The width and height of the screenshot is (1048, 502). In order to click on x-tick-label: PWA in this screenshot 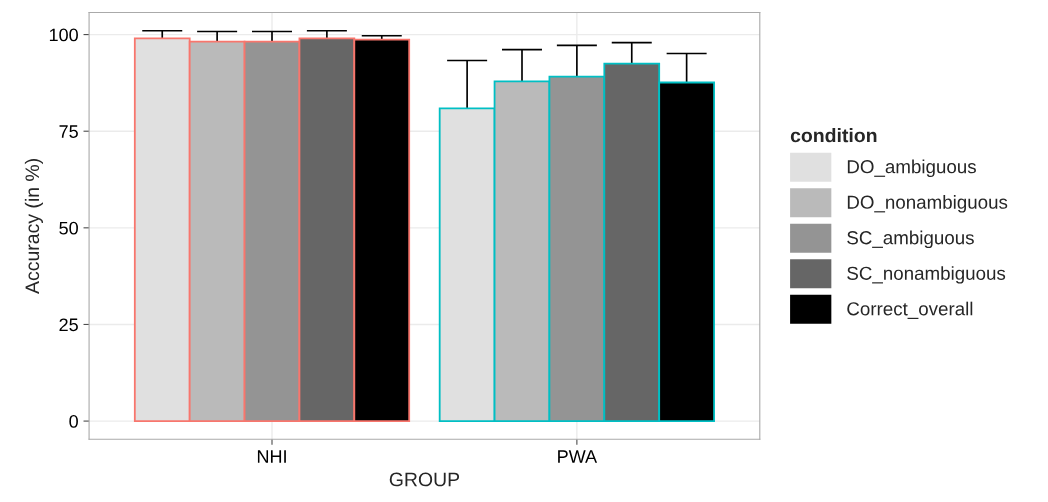, I will do `click(578, 456)`.